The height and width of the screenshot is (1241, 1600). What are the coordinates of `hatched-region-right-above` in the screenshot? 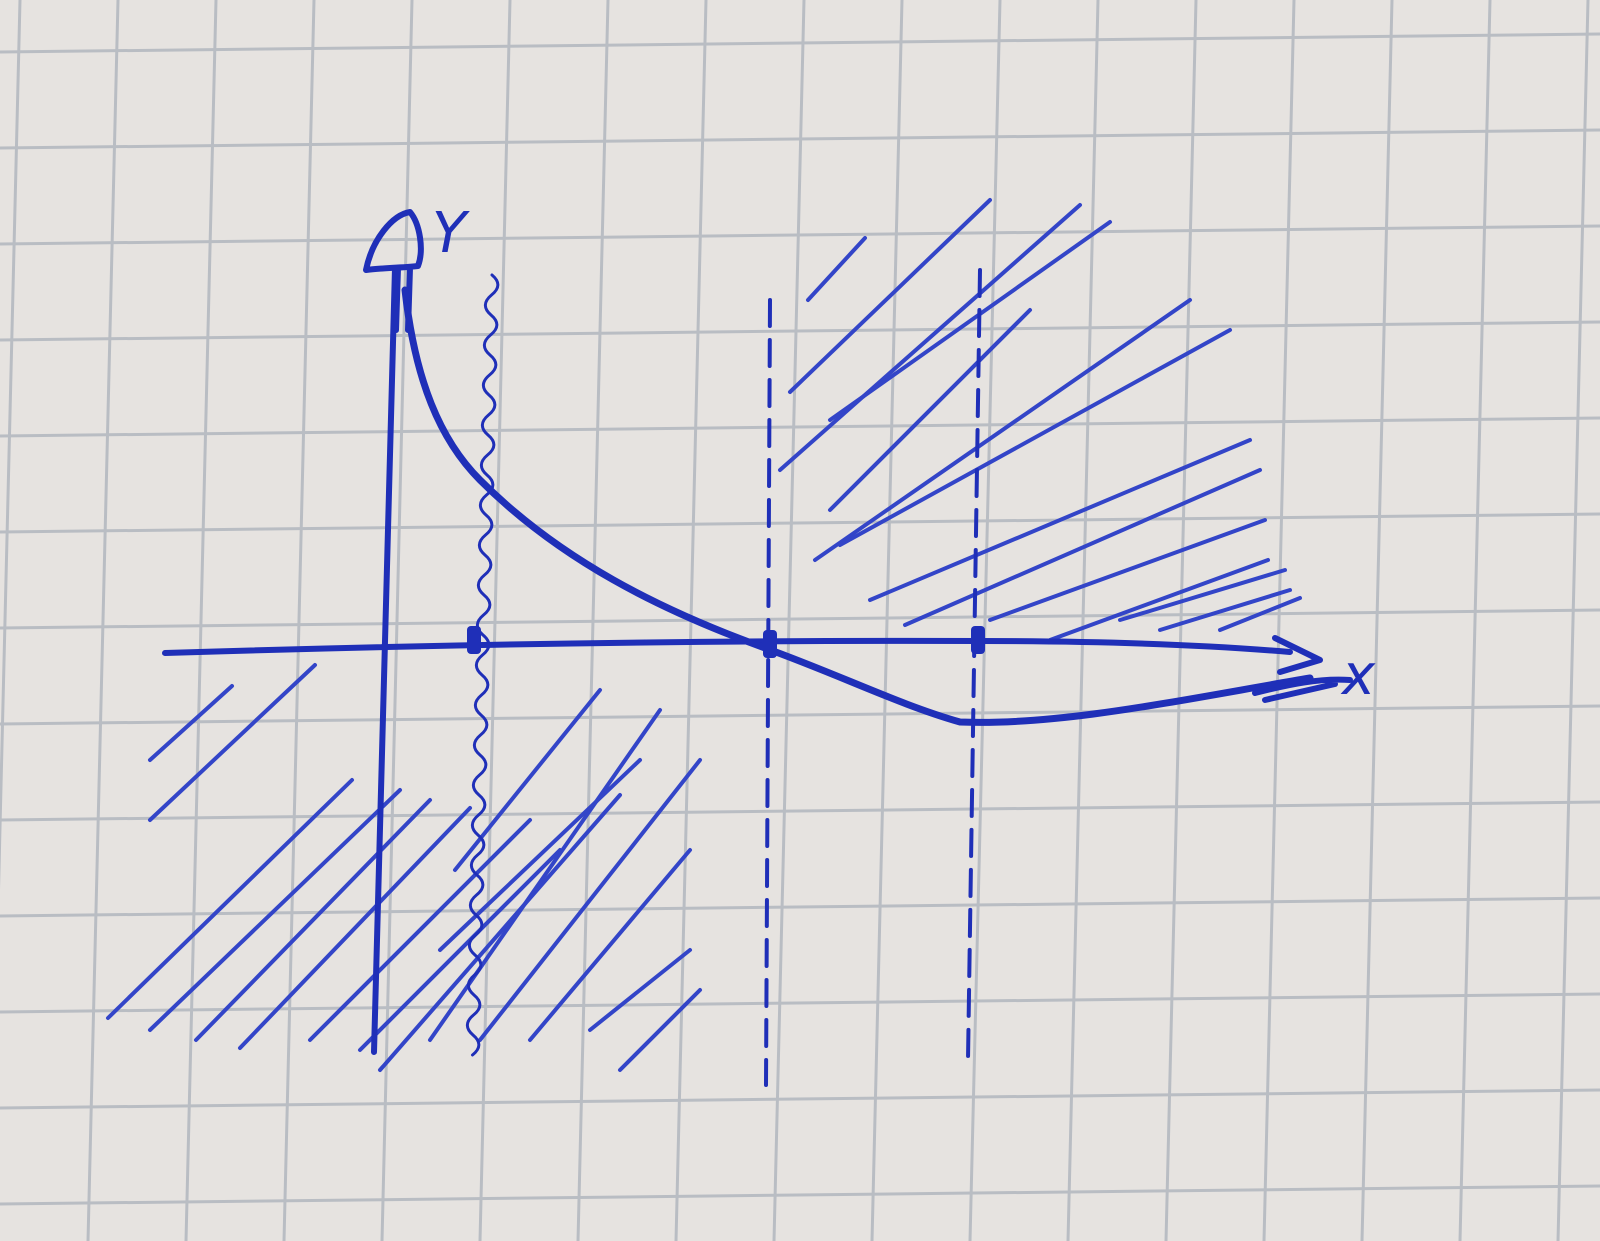 It's located at (1040, 420).